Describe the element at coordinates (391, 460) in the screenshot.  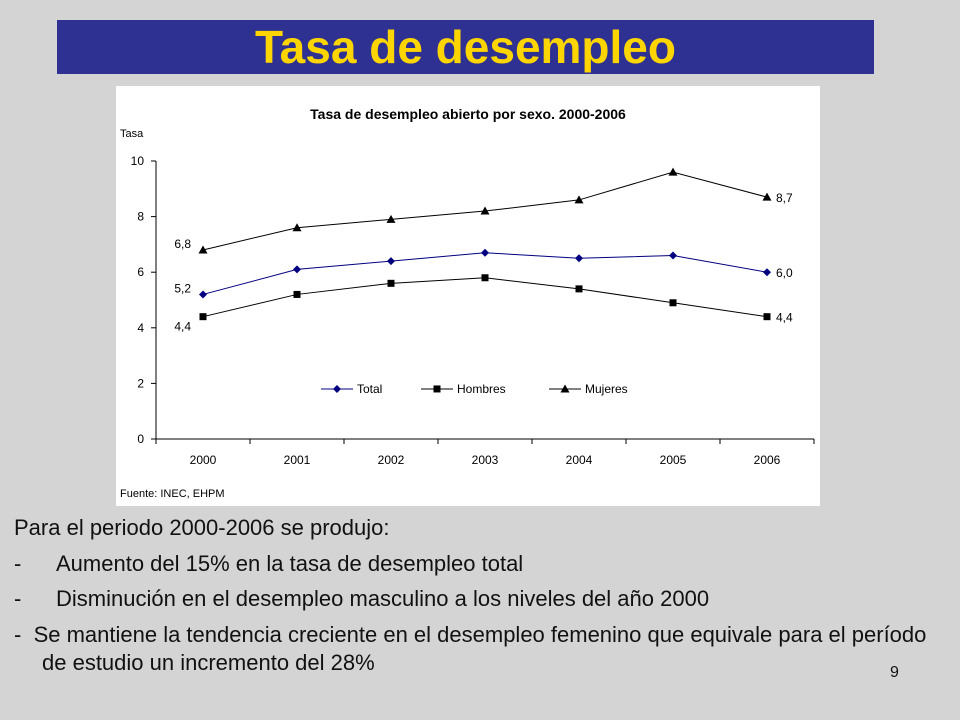
I see `x-tick-label: 2002` at that location.